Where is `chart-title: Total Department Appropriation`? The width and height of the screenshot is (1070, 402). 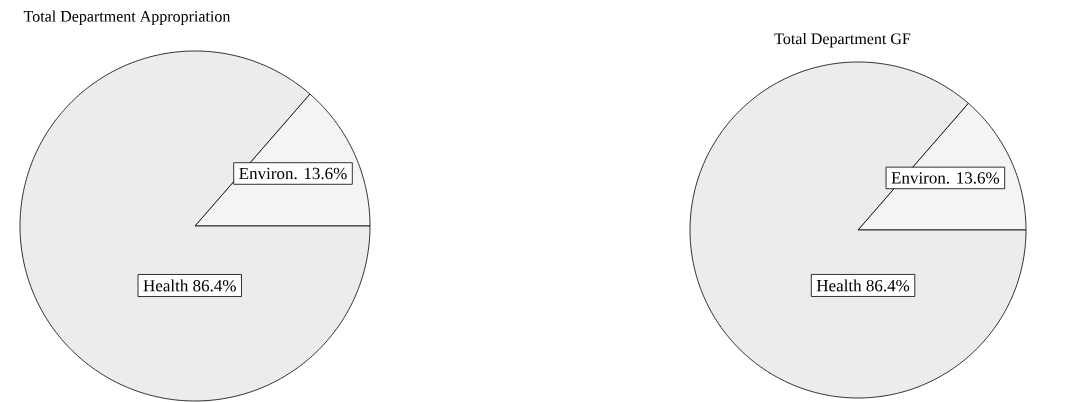 chart-title: Total Department Appropriation is located at coordinates (127, 17).